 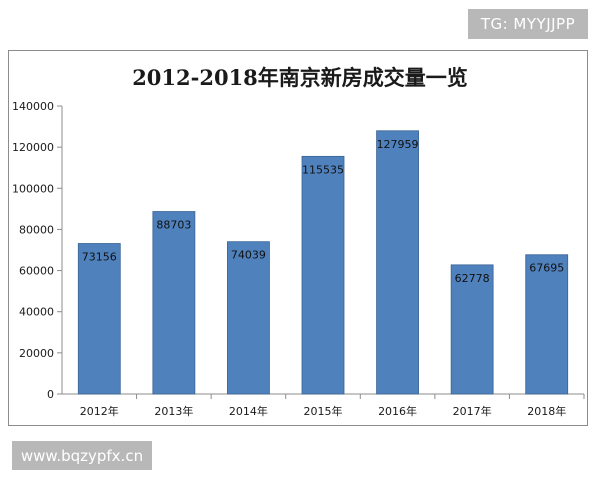 What do you see at coordinates (528, 24) in the screenshot?
I see `watermark-tg: TG: MYYJJPP` at bounding box center [528, 24].